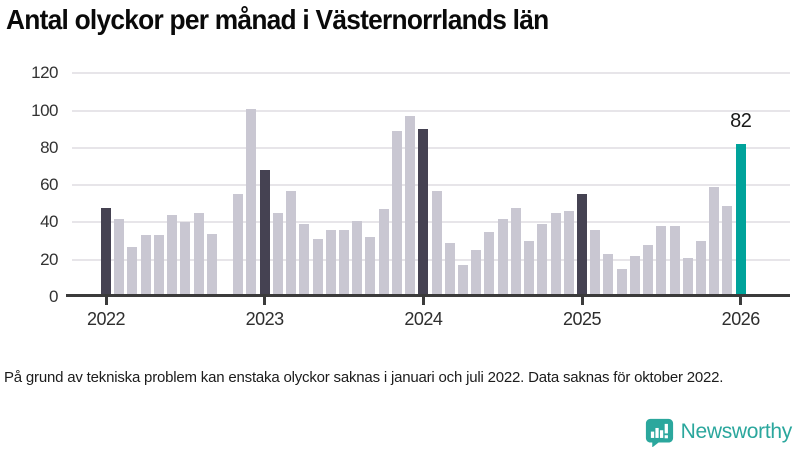 This screenshot has width=800, height=450. I want to click on newsworthy-logo: Newsworthy, so click(718, 432).